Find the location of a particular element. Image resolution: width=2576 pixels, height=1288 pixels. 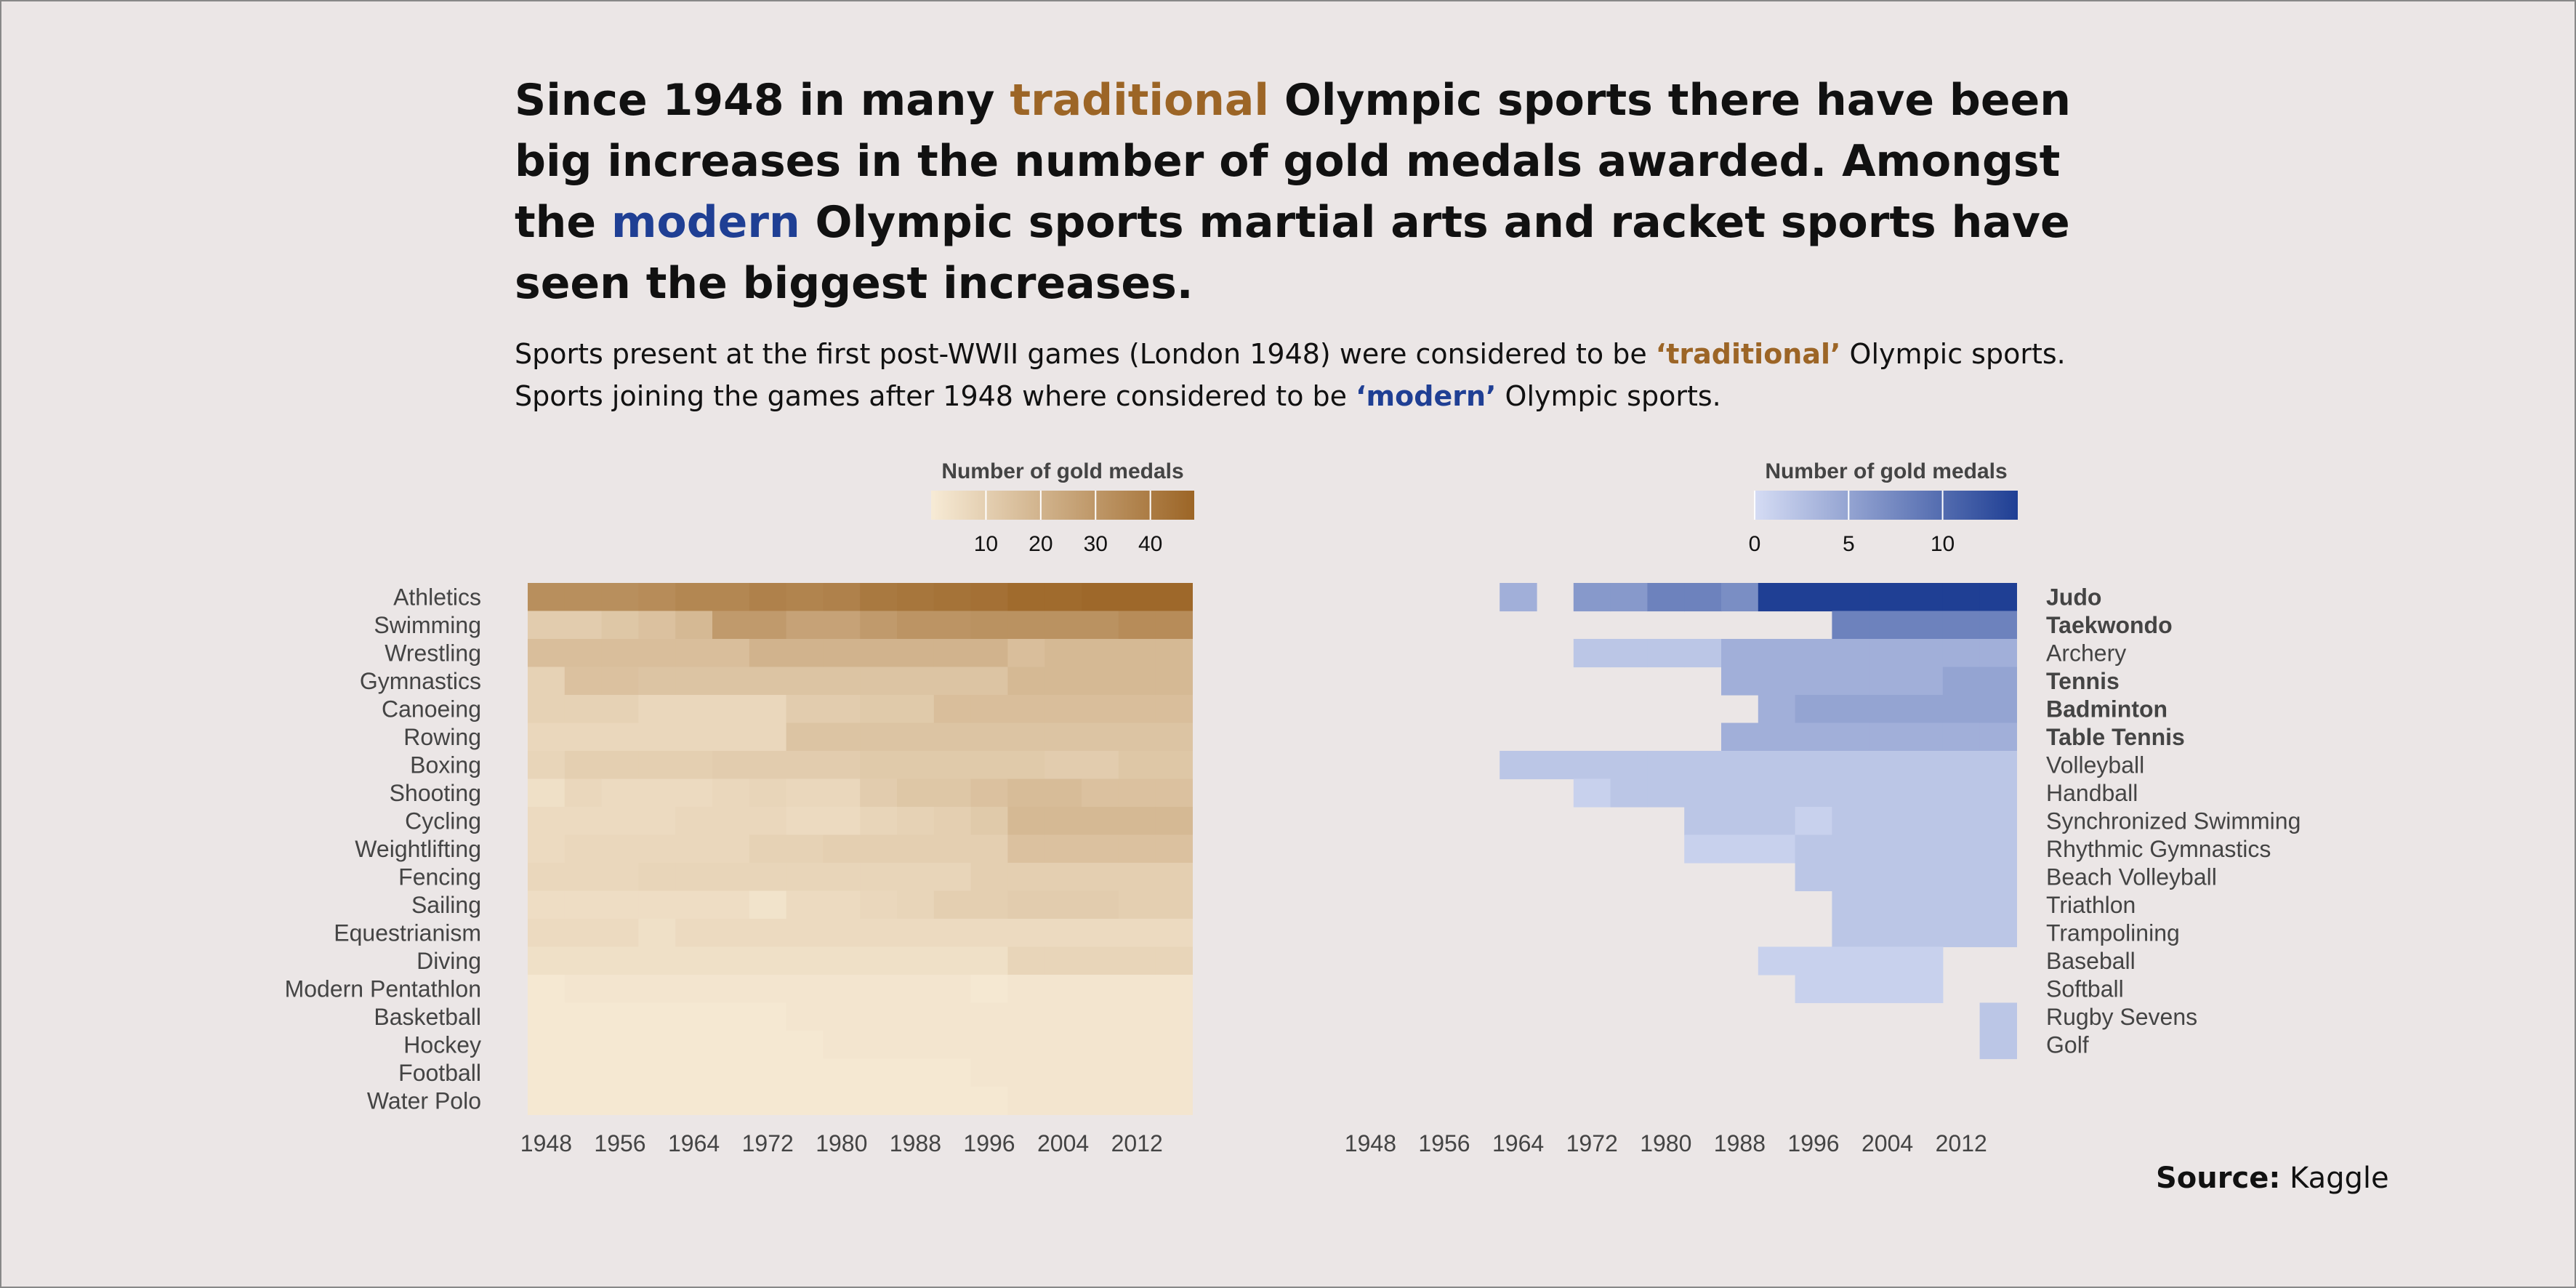

heat-cell-wrestling-2004 is located at coordinates (1063, 653).